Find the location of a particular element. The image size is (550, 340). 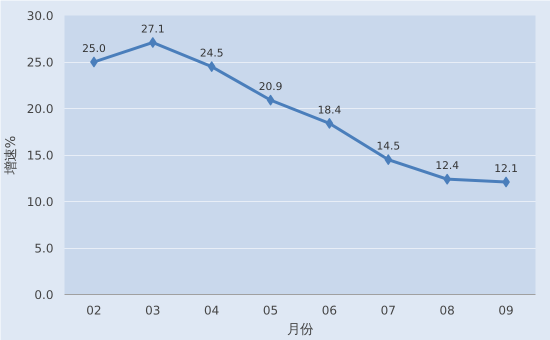

x-tick-label: 03 is located at coordinates (152, 311).